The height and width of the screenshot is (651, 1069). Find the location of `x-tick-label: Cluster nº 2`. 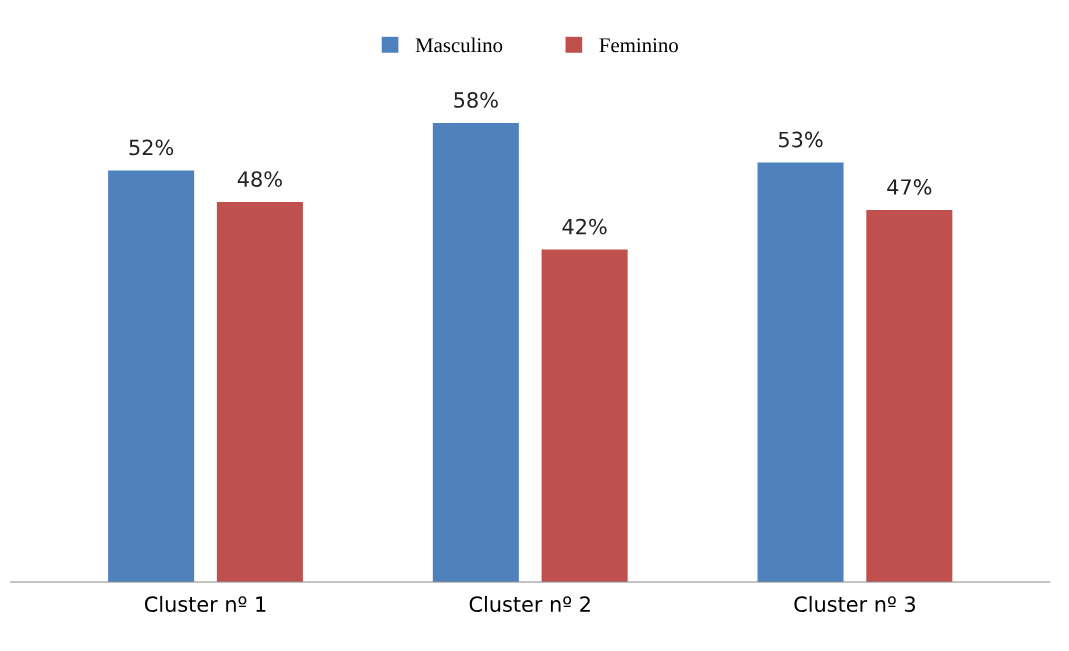

x-tick-label: Cluster nº 2 is located at coordinates (529, 604).